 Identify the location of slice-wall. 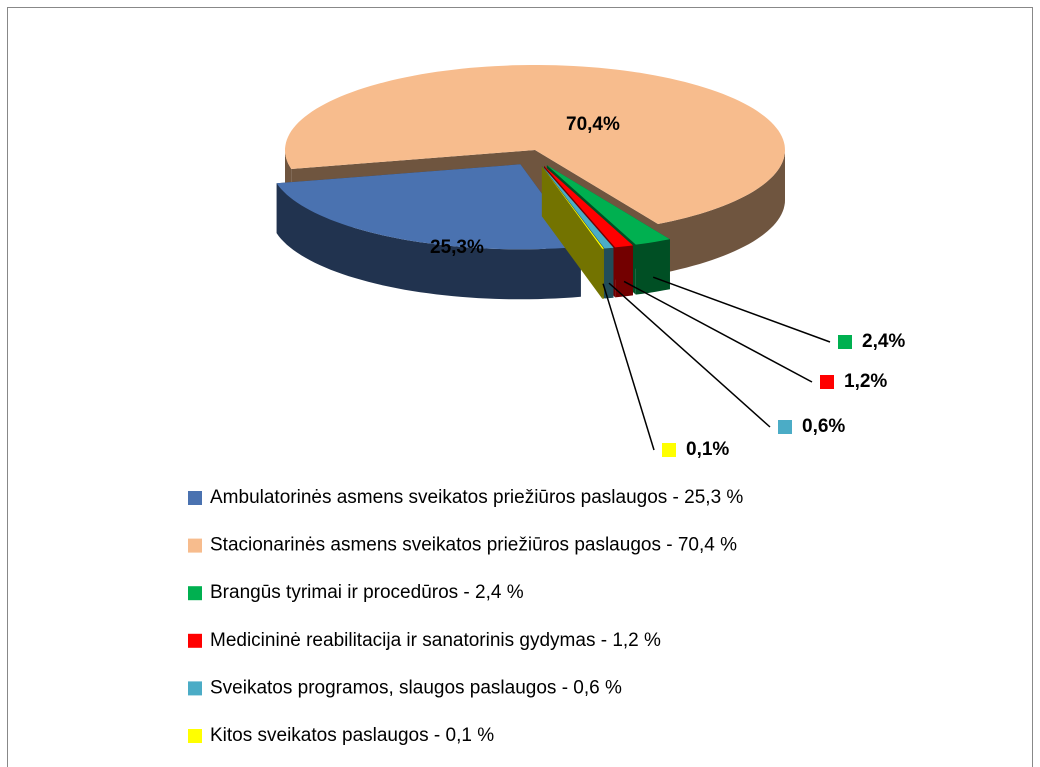
(572, 232).